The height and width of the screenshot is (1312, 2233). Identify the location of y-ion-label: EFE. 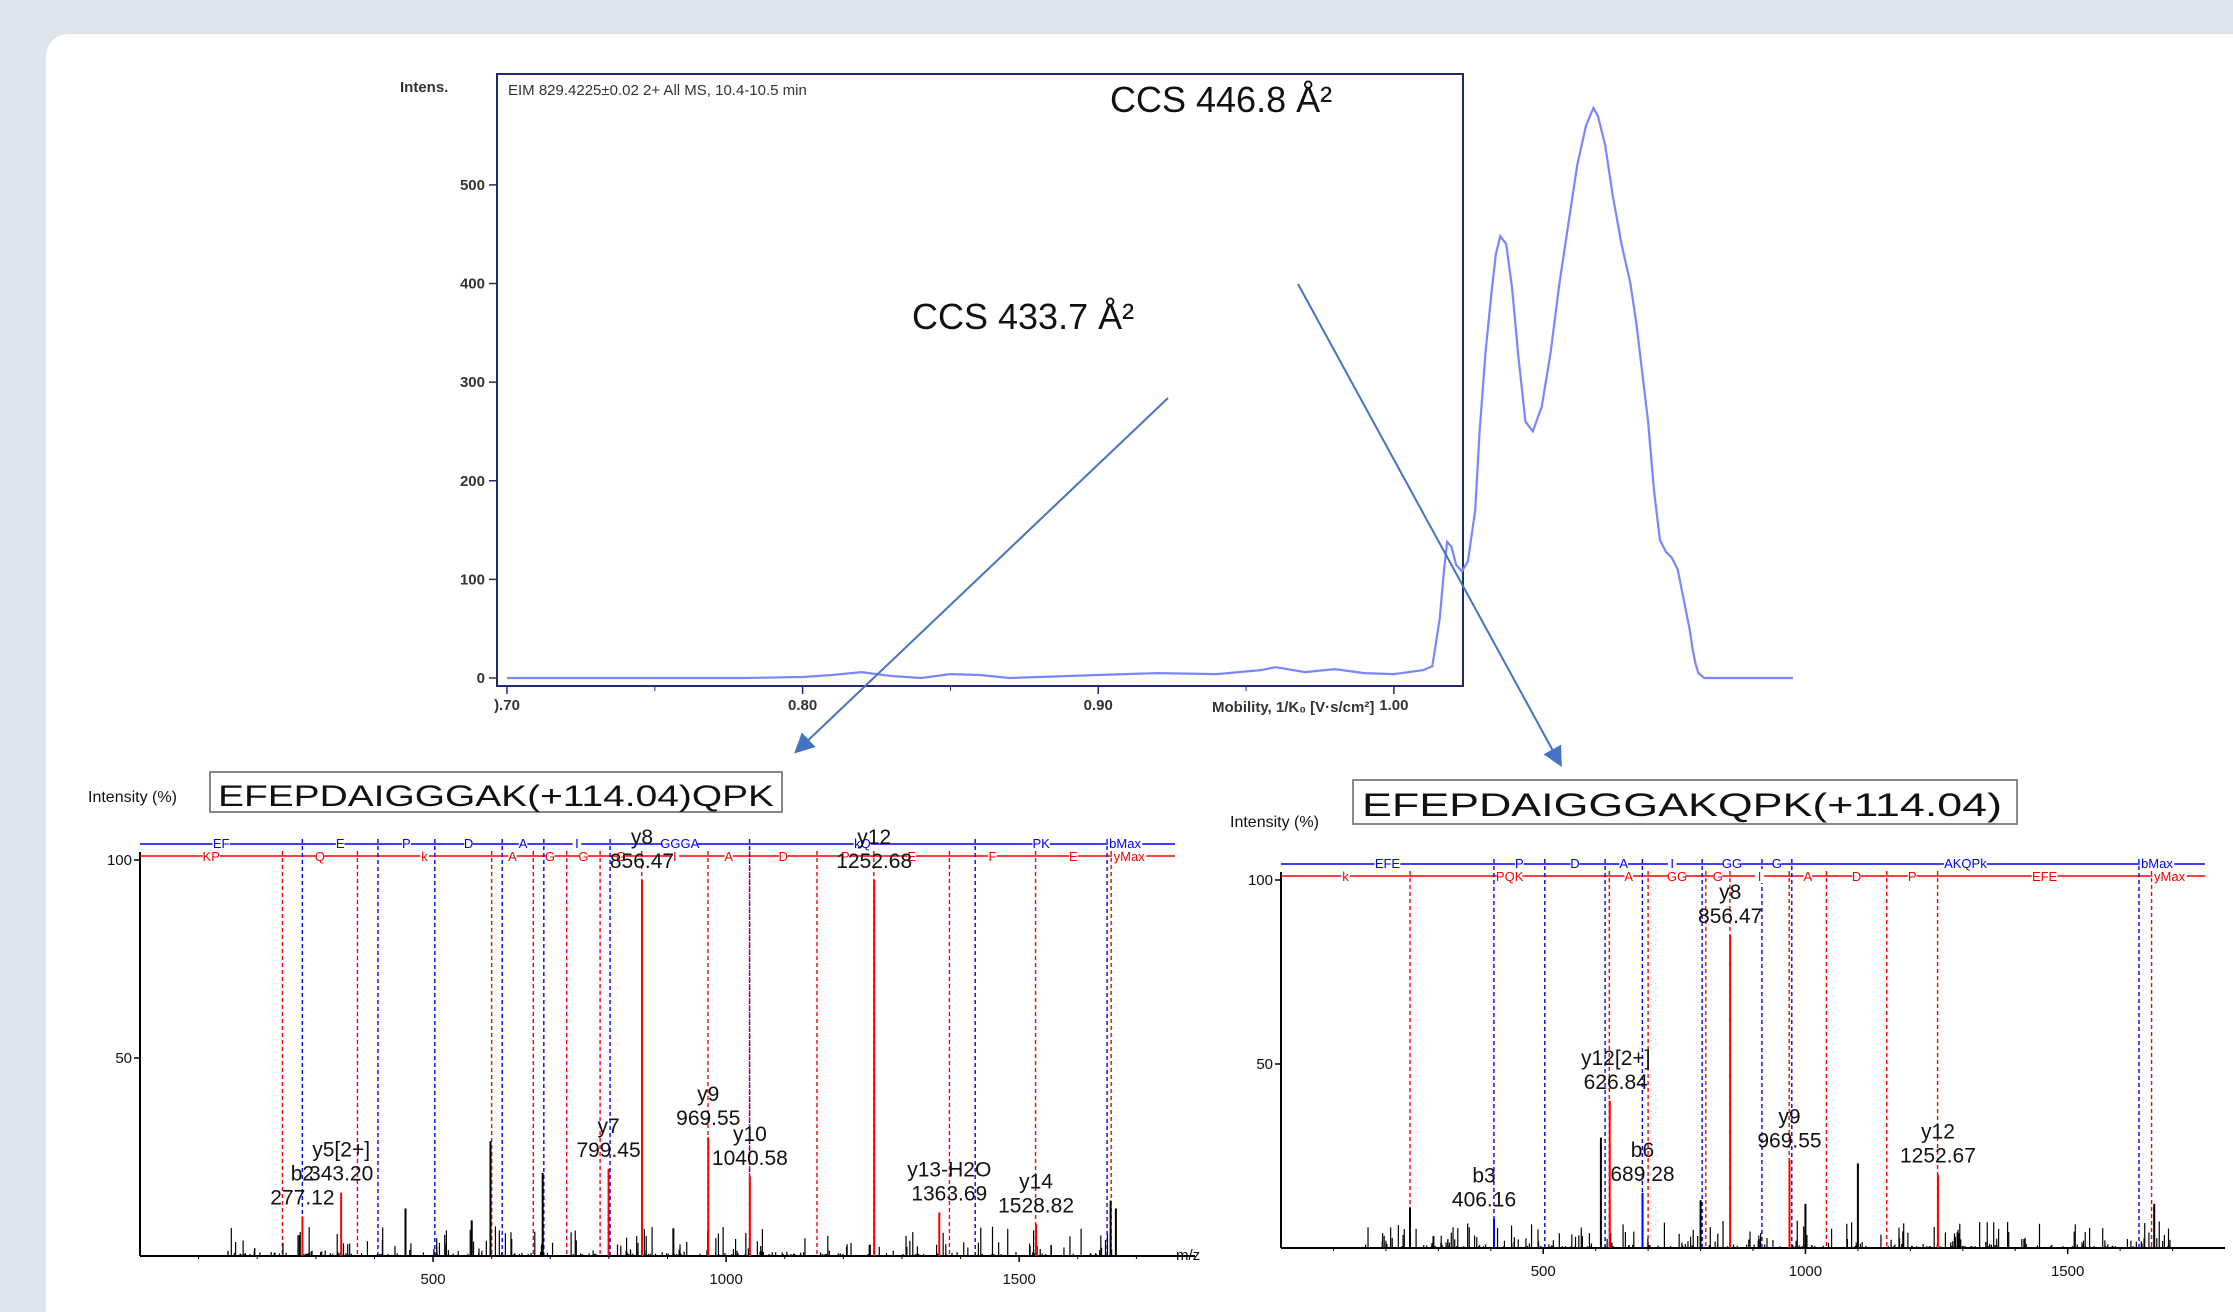
(2045, 876).